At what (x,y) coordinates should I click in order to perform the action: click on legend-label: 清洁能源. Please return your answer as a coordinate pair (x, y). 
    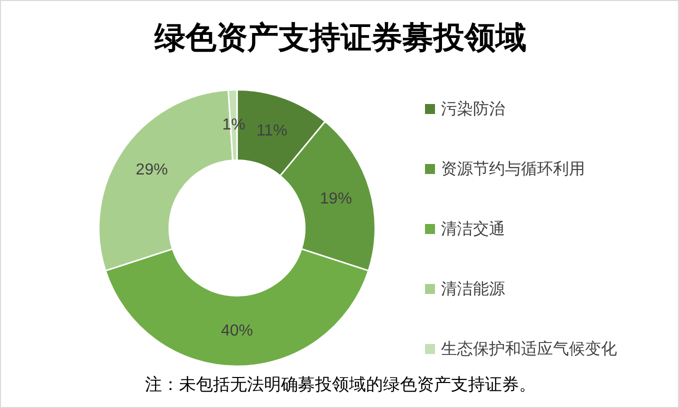
    Looking at the image, I should click on (473, 290).